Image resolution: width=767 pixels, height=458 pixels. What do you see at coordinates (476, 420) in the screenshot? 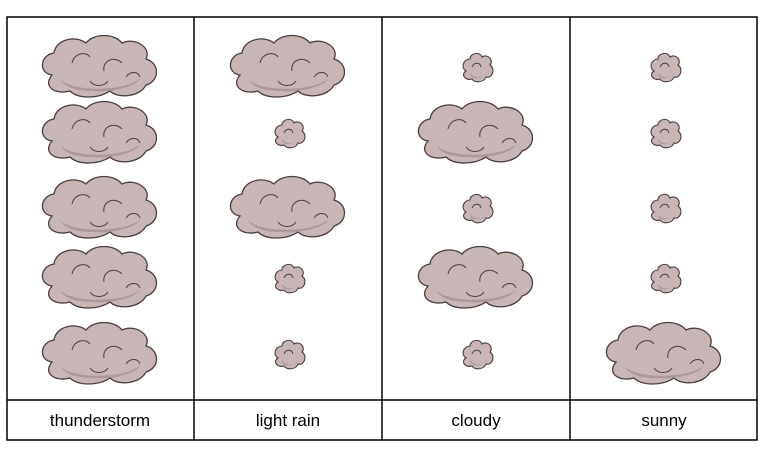
I see `column-label: cloudy` at bounding box center [476, 420].